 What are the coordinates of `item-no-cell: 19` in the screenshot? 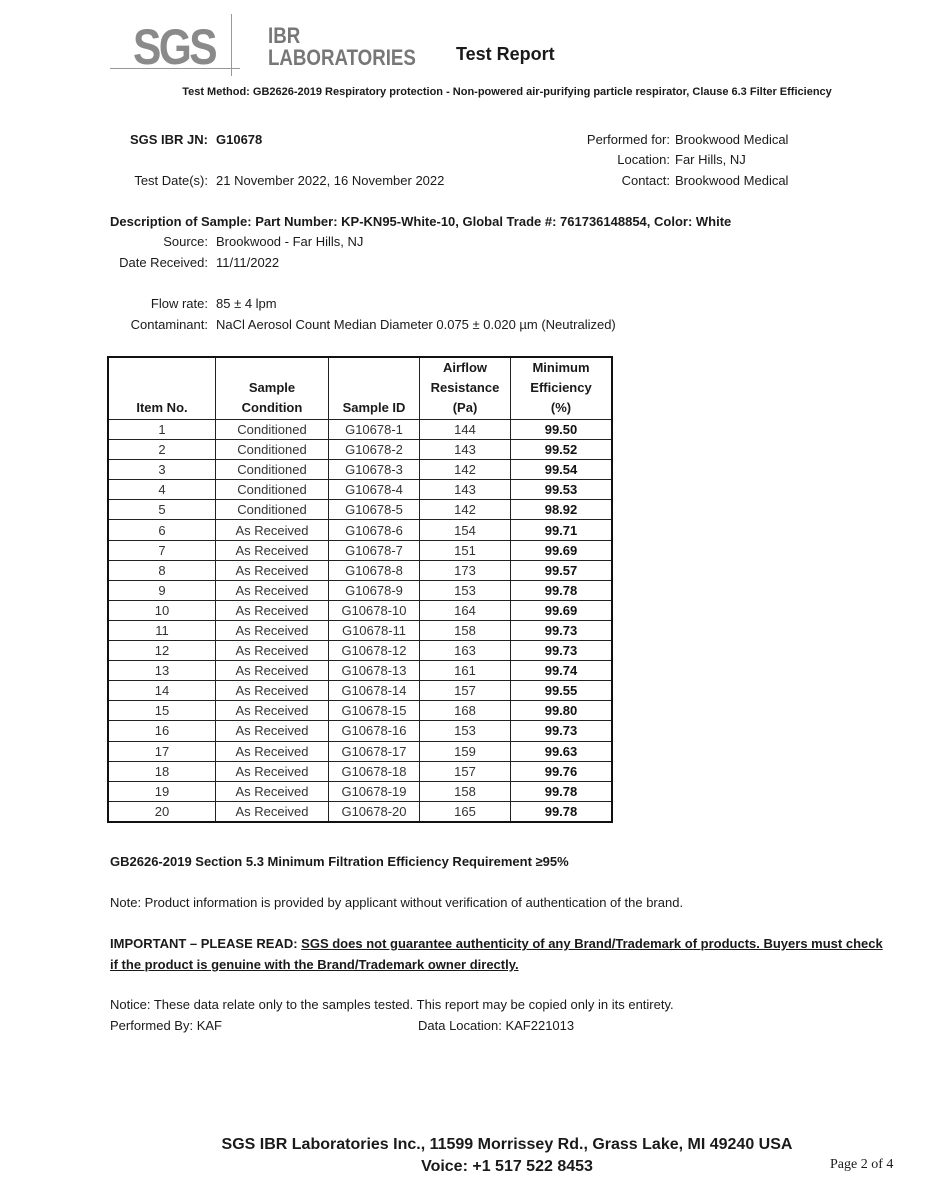 It's located at (161, 791).